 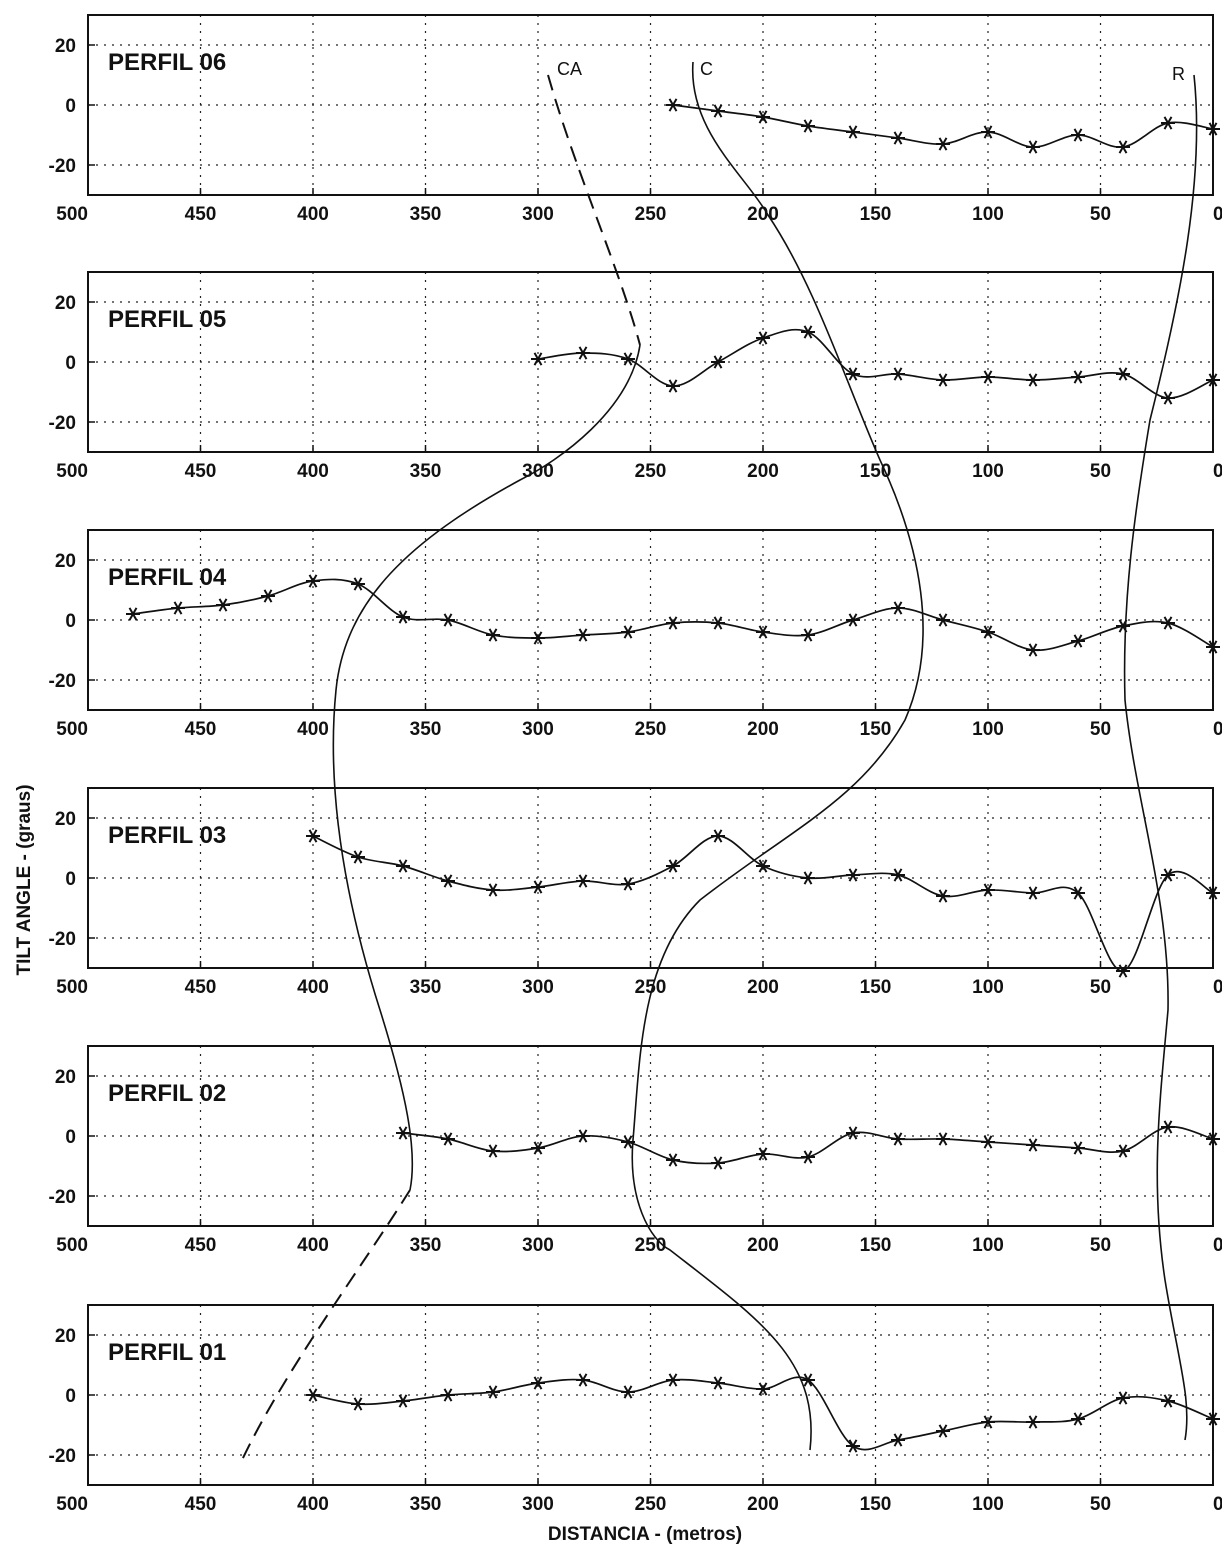 What do you see at coordinates (538, 1504) in the screenshot?
I see `x-tick-label: 300` at bounding box center [538, 1504].